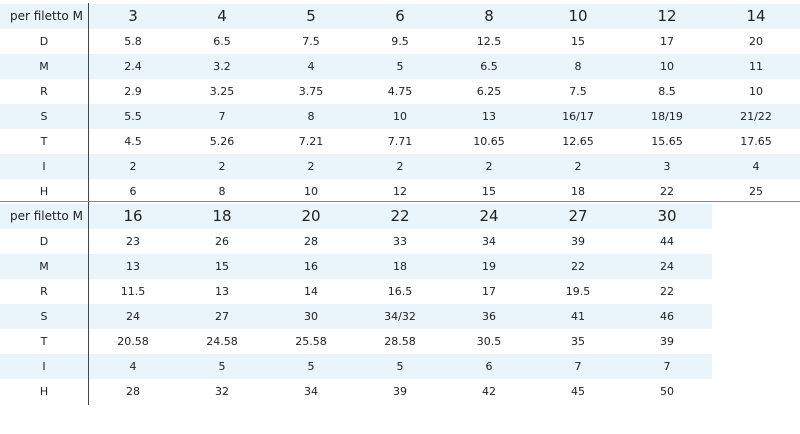 The width and height of the screenshot is (800, 434). What do you see at coordinates (489, 266) in the screenshot?
I see `value-cell: 19` at bounding box center [489, 266].